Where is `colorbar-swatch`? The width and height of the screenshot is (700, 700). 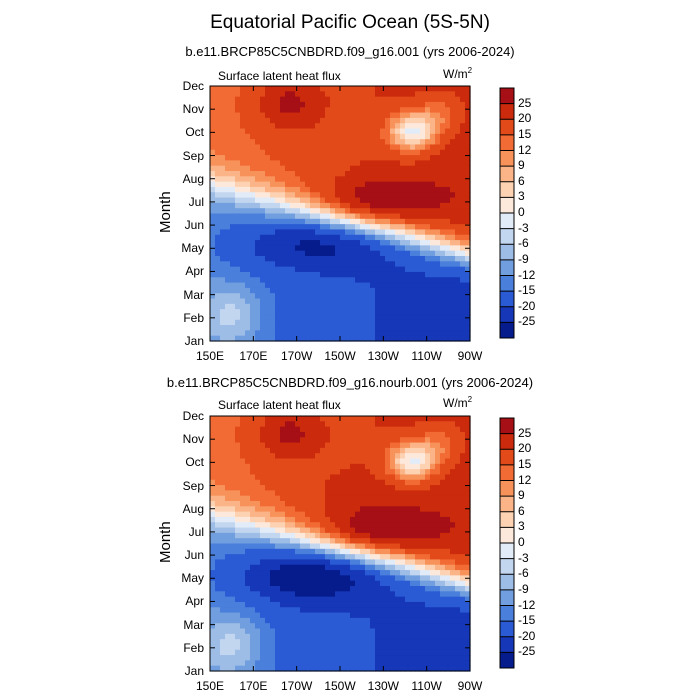 colorbar-swatch is located at coordinates (507, 236).